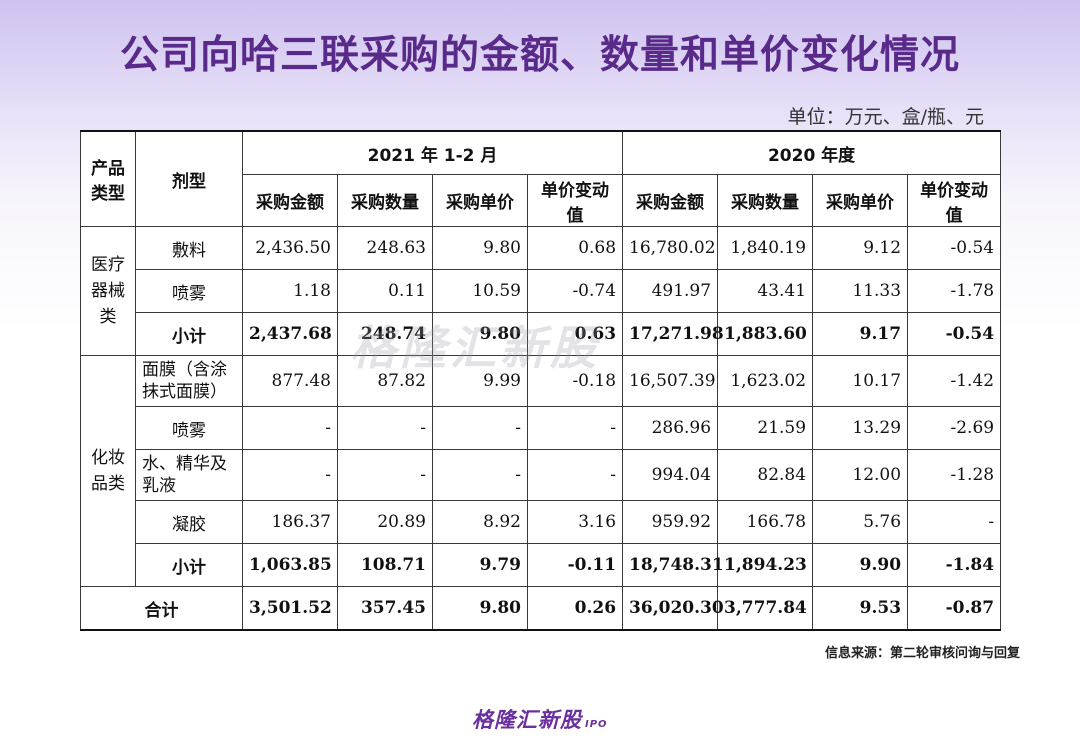 The height and width of the screenshot is (751, 1080). Describe the element at coordinates (290, 608) in the screenshot. I see `value-cell: 3,501.52` at that location.